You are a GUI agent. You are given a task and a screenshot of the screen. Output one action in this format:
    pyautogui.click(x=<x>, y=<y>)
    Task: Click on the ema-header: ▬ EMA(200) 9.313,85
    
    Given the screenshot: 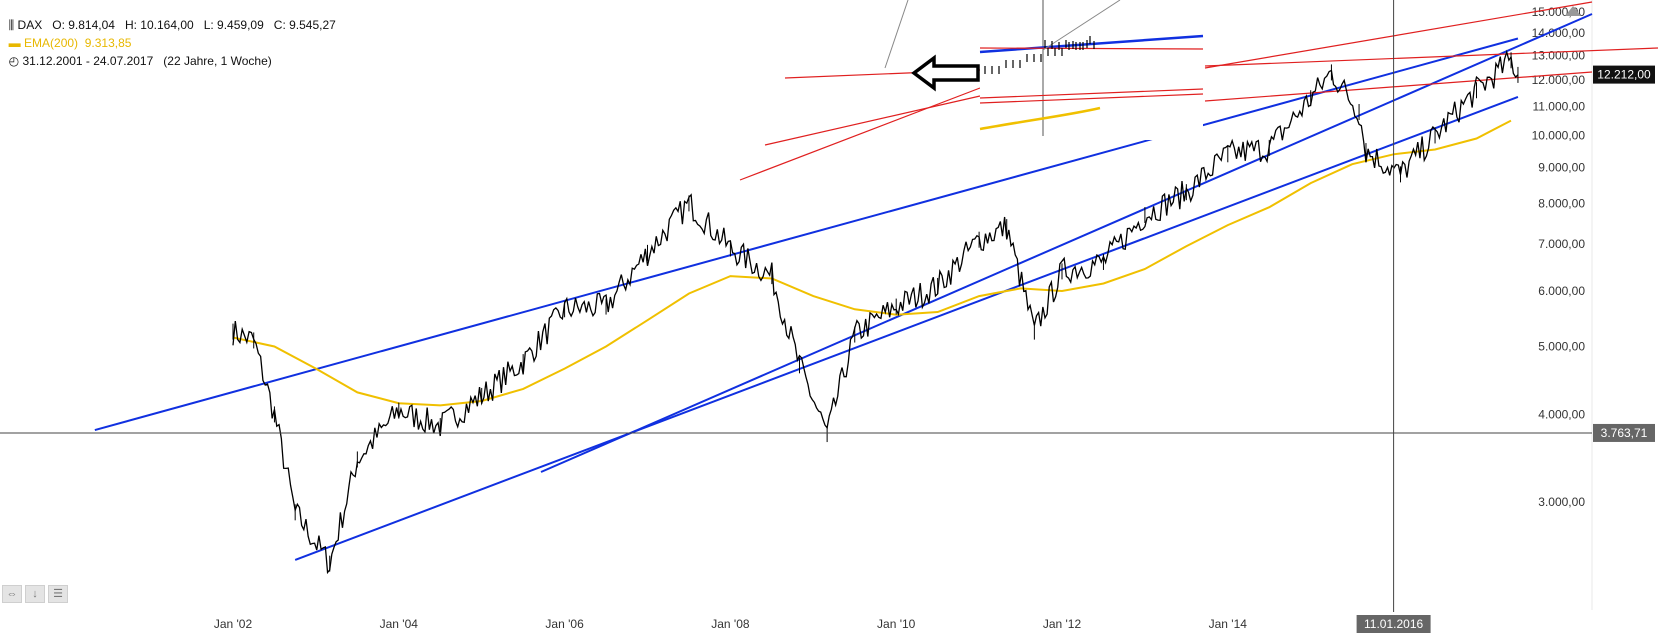 What is the action you would take?
    pyautogui.click(x=67, y=36)
    